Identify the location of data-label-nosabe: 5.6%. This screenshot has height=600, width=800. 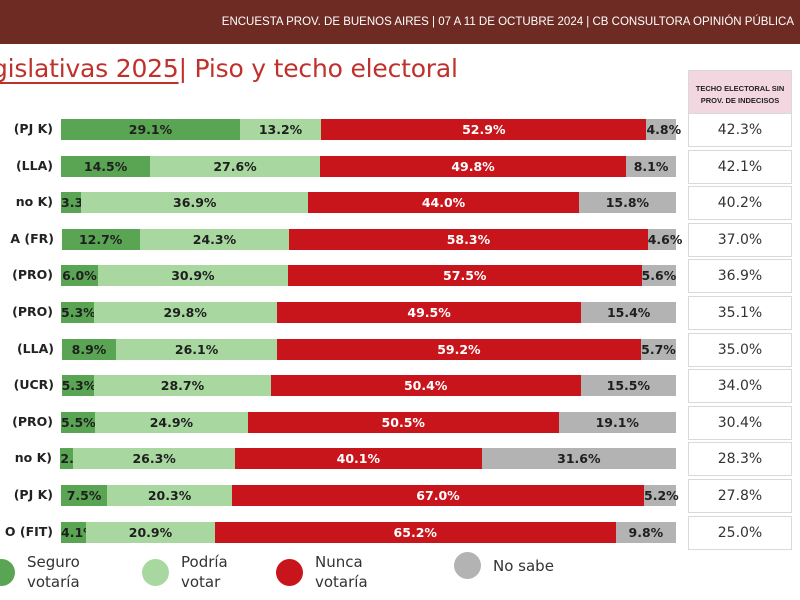
(659, 275).